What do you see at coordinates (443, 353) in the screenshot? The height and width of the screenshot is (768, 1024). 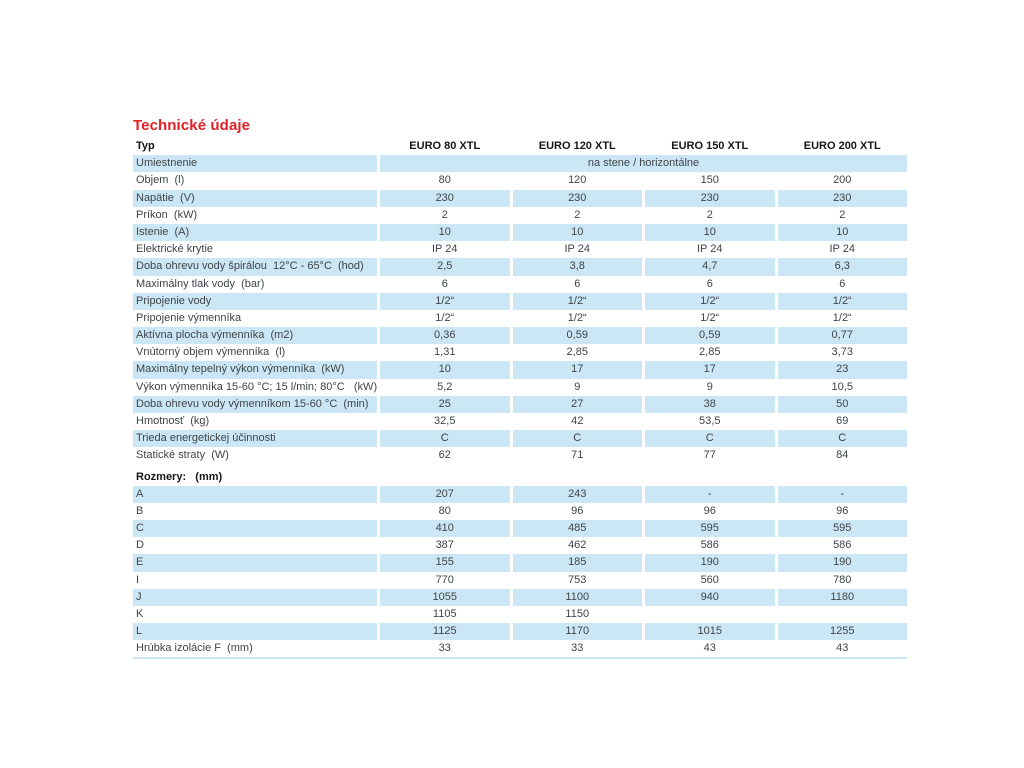 I see `cell-value: 1,31` at bounding box center [443, 353].